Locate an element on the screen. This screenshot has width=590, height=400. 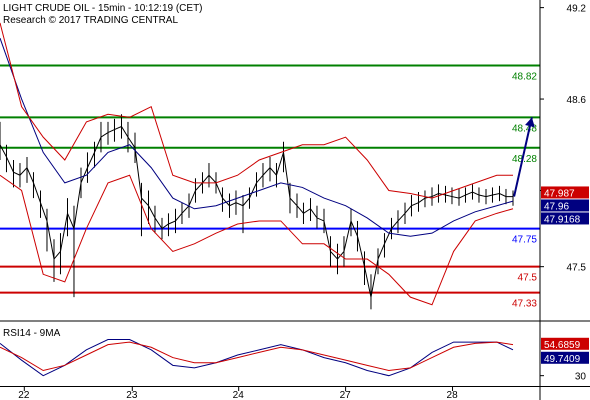
chart-title: LIGHT CRUDE OIL - 15min - 10:12:19 (CET) is located at coordinates (103, 8).